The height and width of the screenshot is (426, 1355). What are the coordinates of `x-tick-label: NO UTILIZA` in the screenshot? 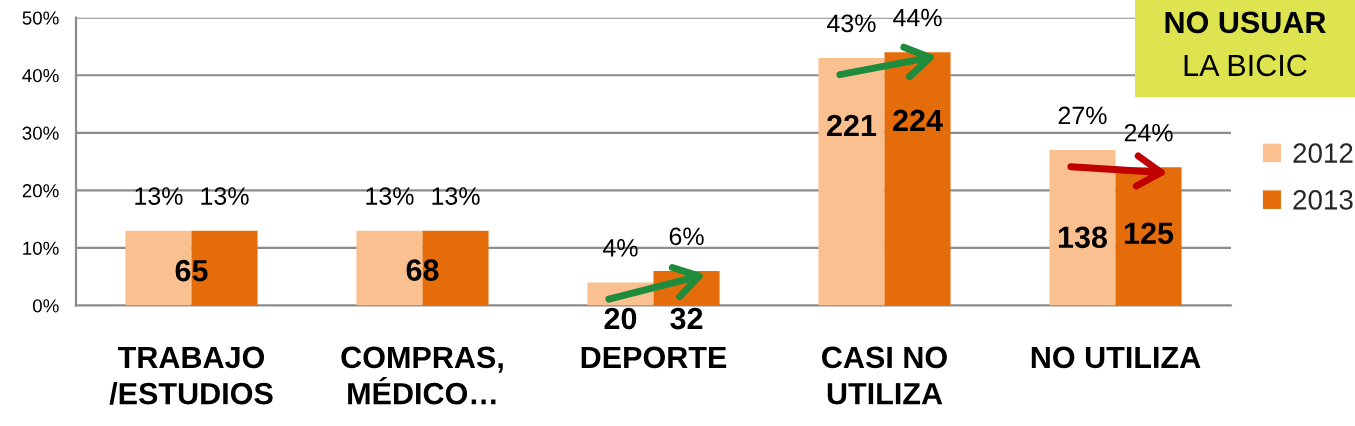 It's located at (1116, 357).